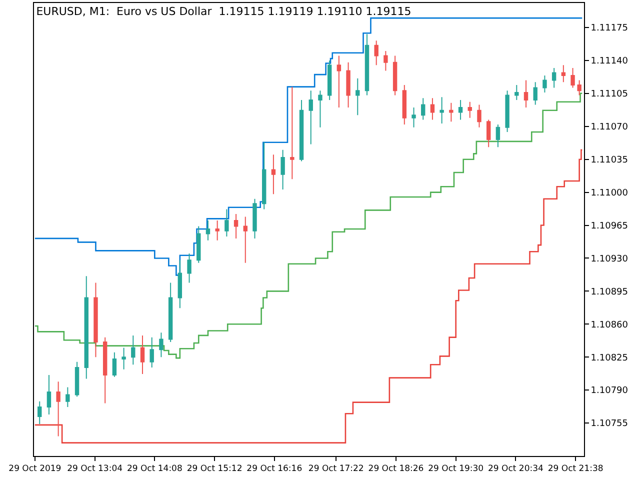 This screenshot has width=640, height=480. What do you see at coordinates (609, 424) in the screenshot?
I see `y-tick-label: 1.10755` at bounding box center [609, 424].